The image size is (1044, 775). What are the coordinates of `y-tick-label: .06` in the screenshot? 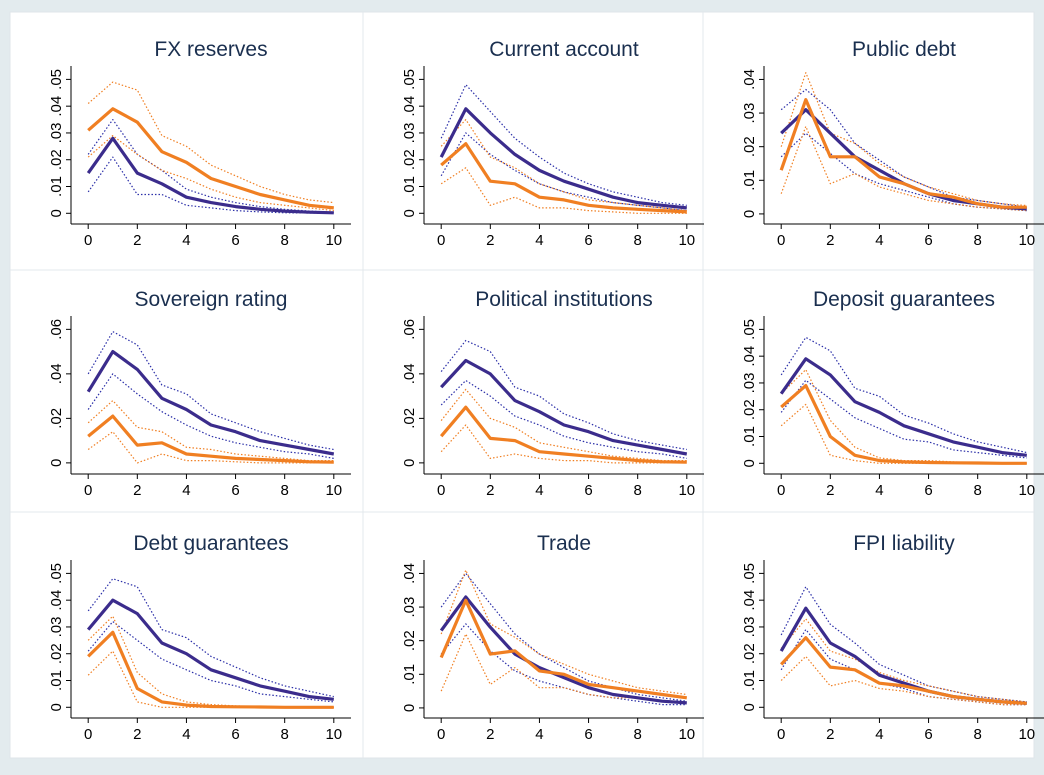 It's located at (409, 329).